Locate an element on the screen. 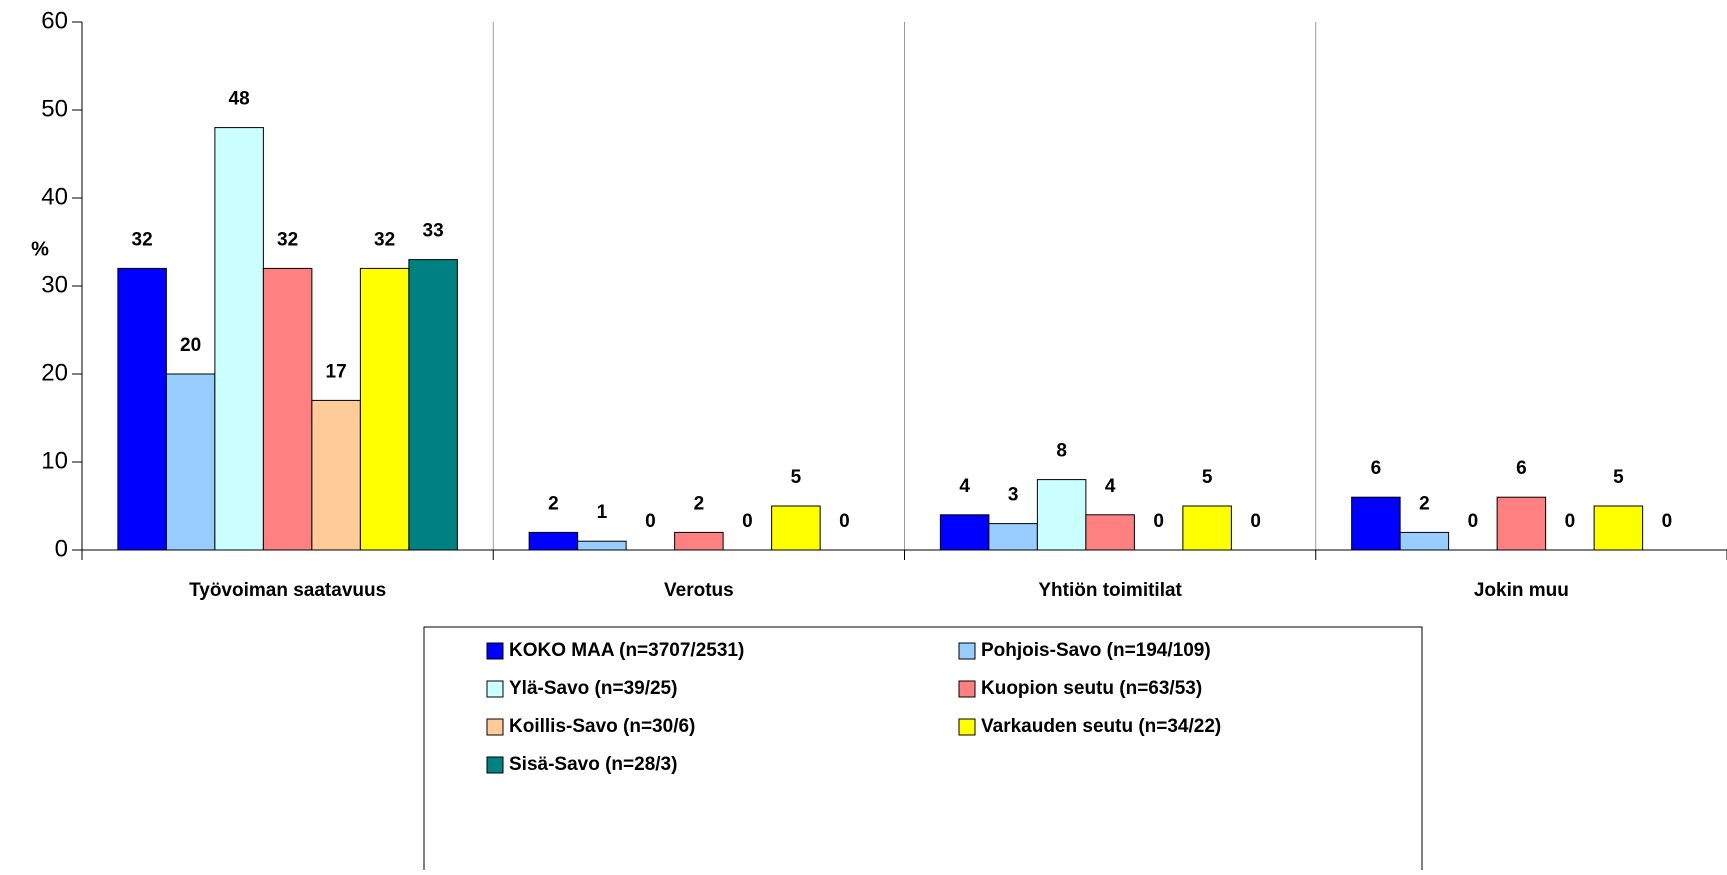 Image resolution: width=1727 pixels, height=875 pixels. y-tick-label: 30 is located at coordinates (54, 284).